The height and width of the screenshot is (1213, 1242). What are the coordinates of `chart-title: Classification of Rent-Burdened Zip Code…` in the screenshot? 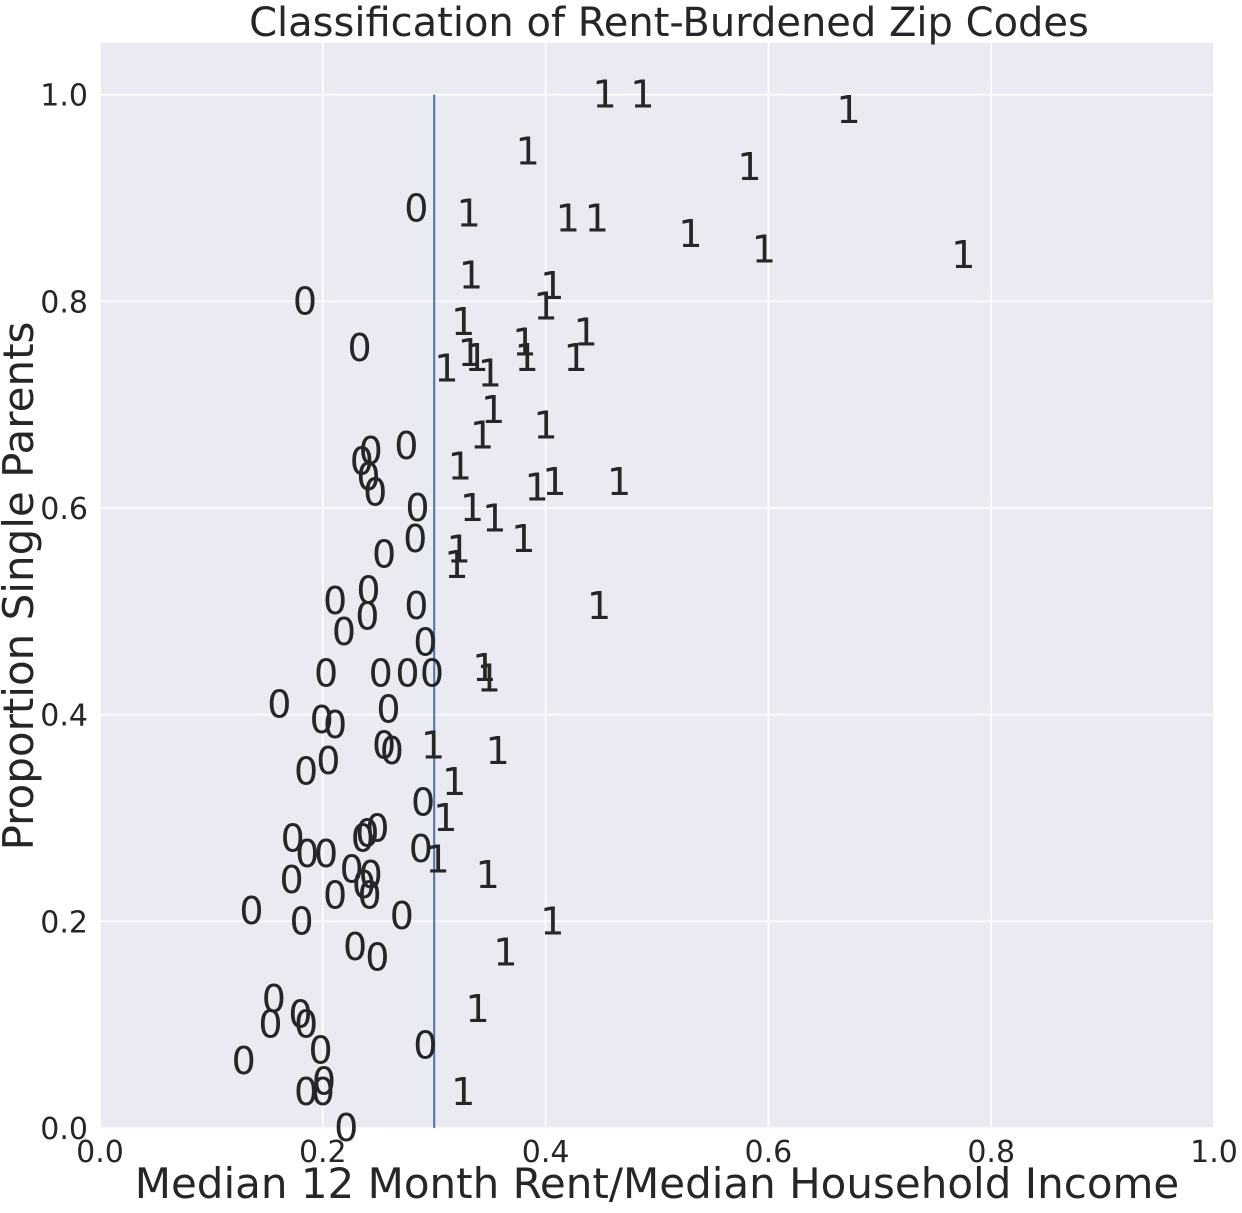 It's located at (669, 23).